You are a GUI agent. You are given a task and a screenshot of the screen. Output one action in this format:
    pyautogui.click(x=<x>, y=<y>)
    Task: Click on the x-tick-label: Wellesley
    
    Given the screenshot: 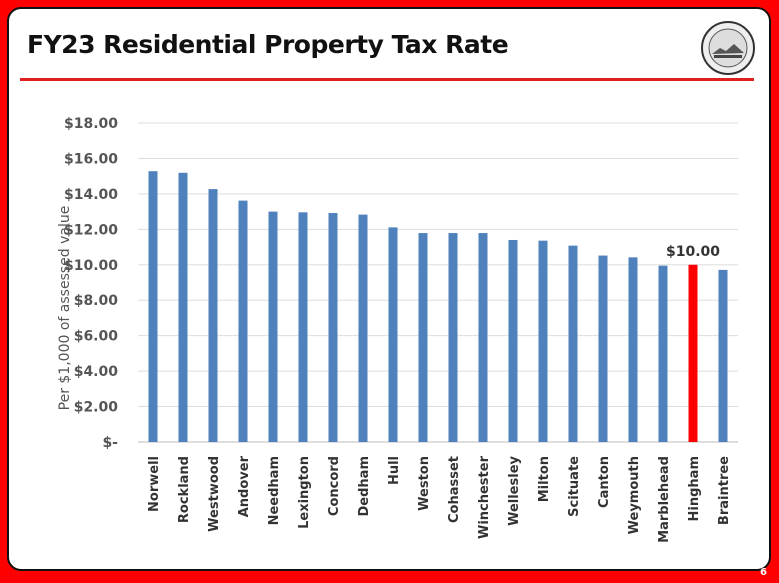 What is the action you would take?
    pyautogui.click(x=514, y=490)
    